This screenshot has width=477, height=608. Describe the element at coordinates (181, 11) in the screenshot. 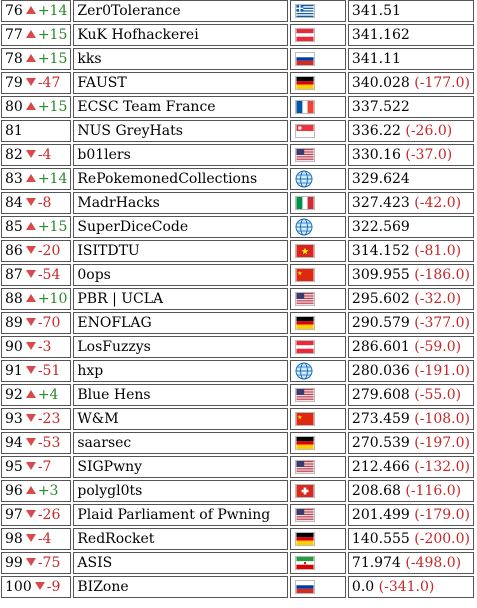

I see `team-name: Zer0Tolerance` at that location.